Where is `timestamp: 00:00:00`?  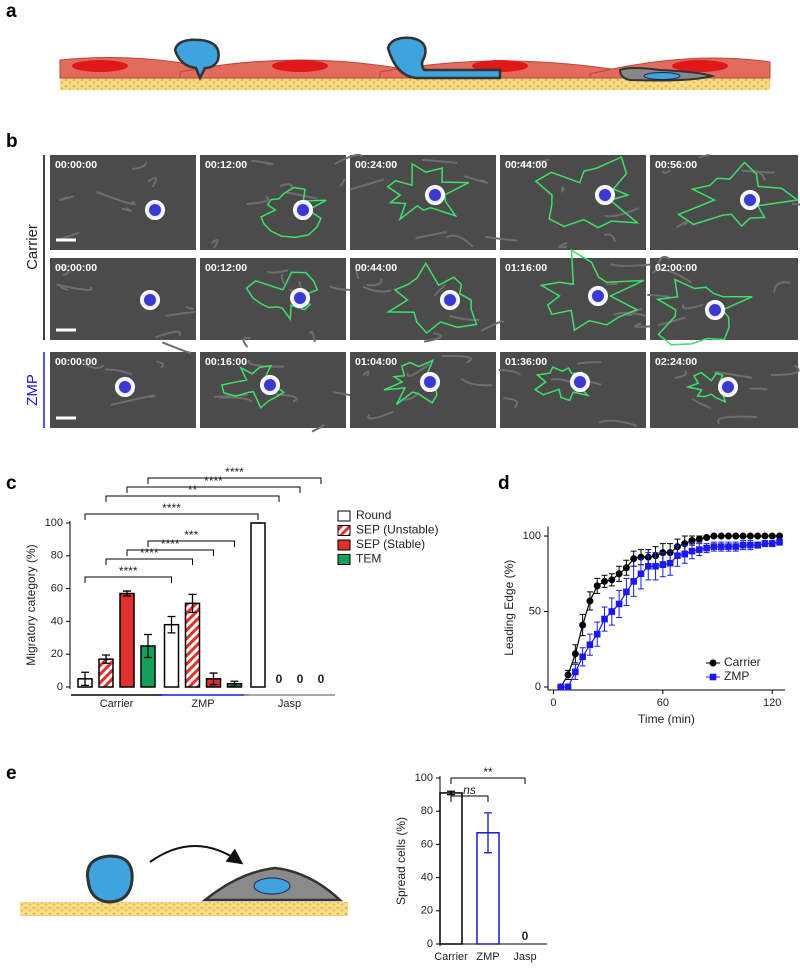
timestamp: 00:00:00 is located at coordinates (76, 165).